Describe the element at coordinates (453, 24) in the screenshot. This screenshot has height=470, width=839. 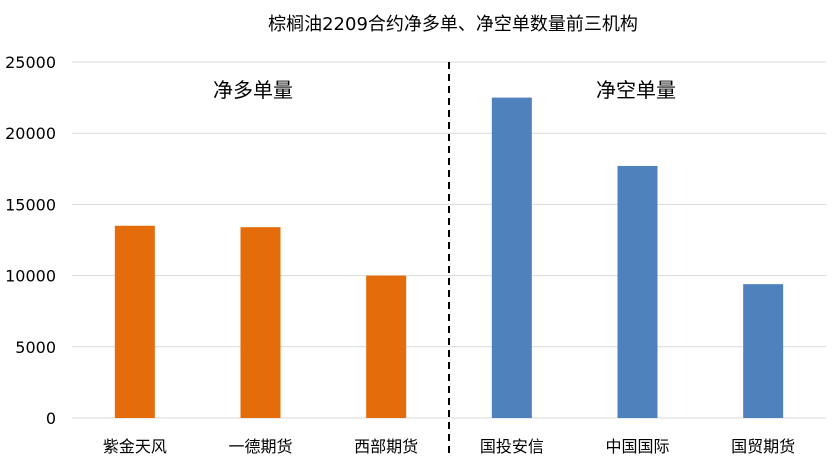
I see `chart-title: 棕榈油2209合约净多单、净空单数量前三机构` at that location.